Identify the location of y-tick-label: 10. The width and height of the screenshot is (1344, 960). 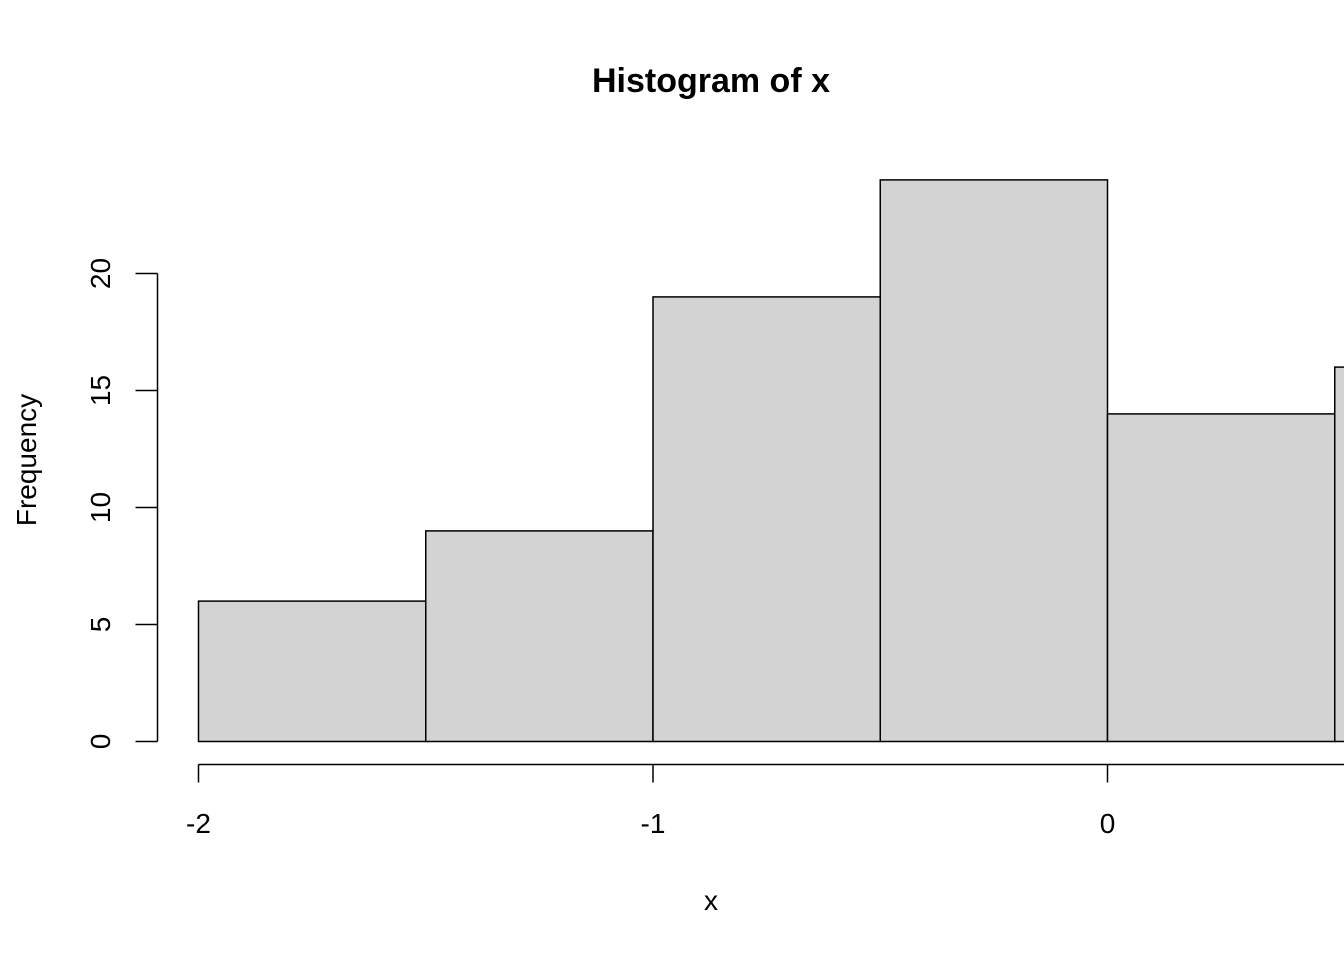
(100, 507).